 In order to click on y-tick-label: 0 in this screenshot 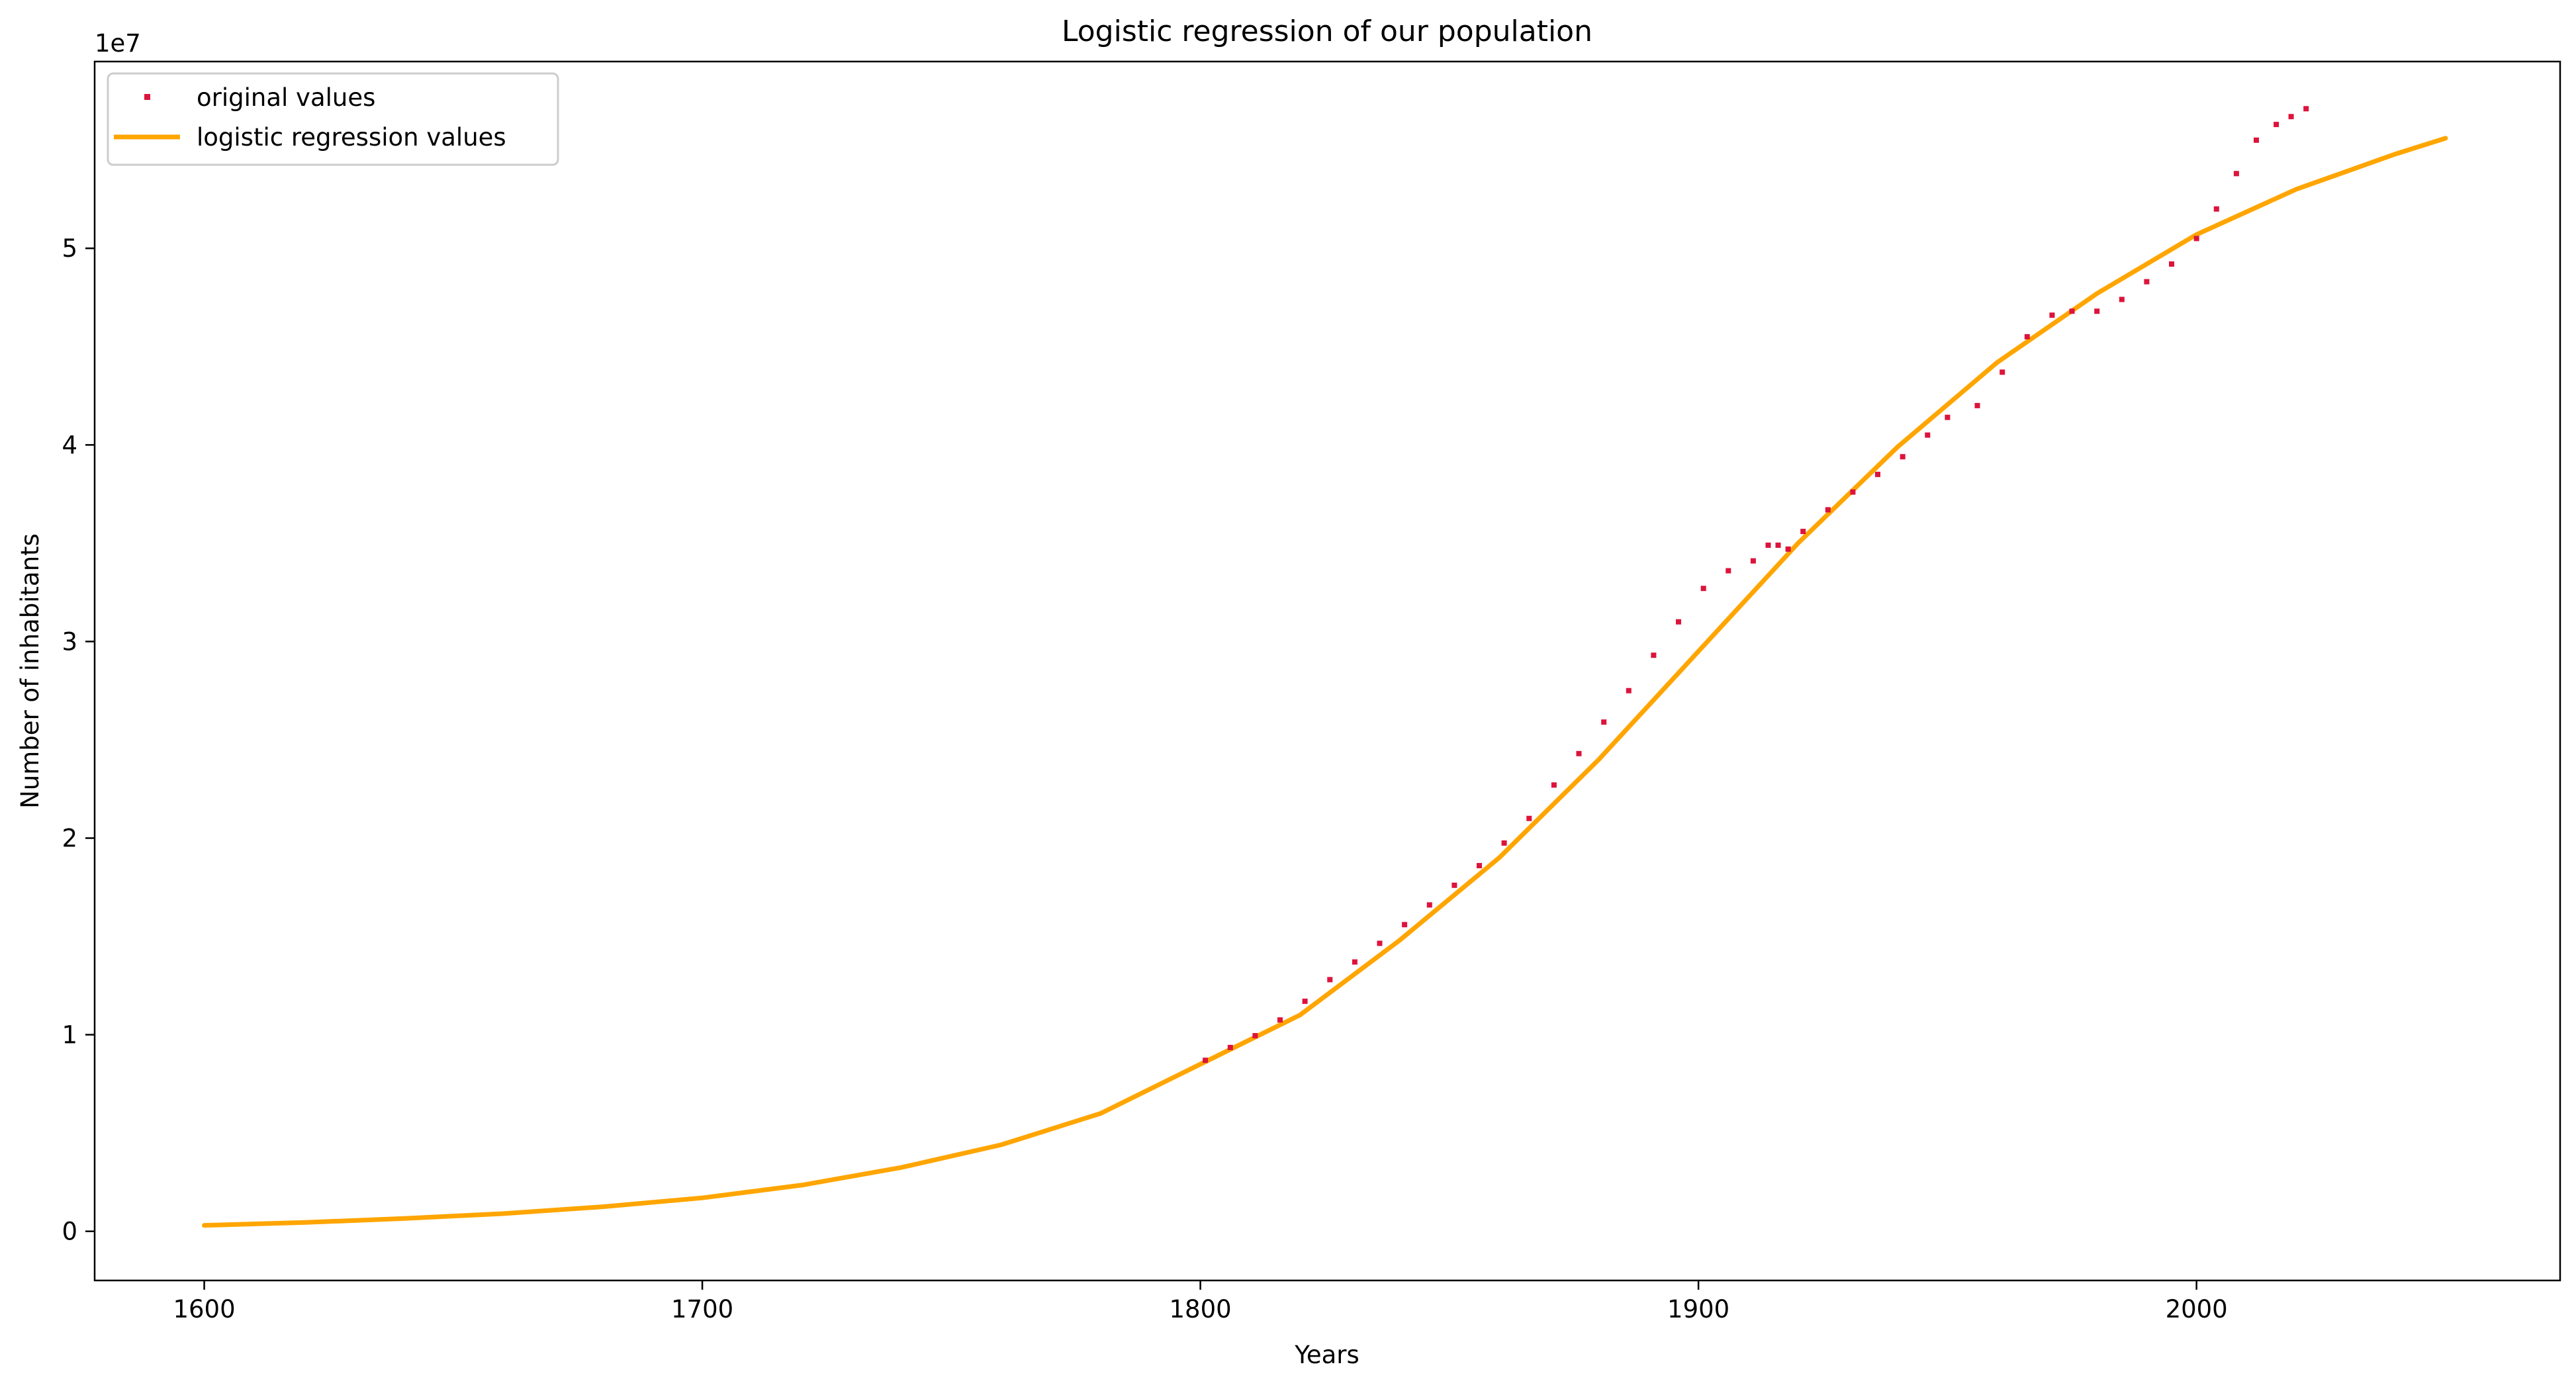, I will do `click(69, 1232)`.